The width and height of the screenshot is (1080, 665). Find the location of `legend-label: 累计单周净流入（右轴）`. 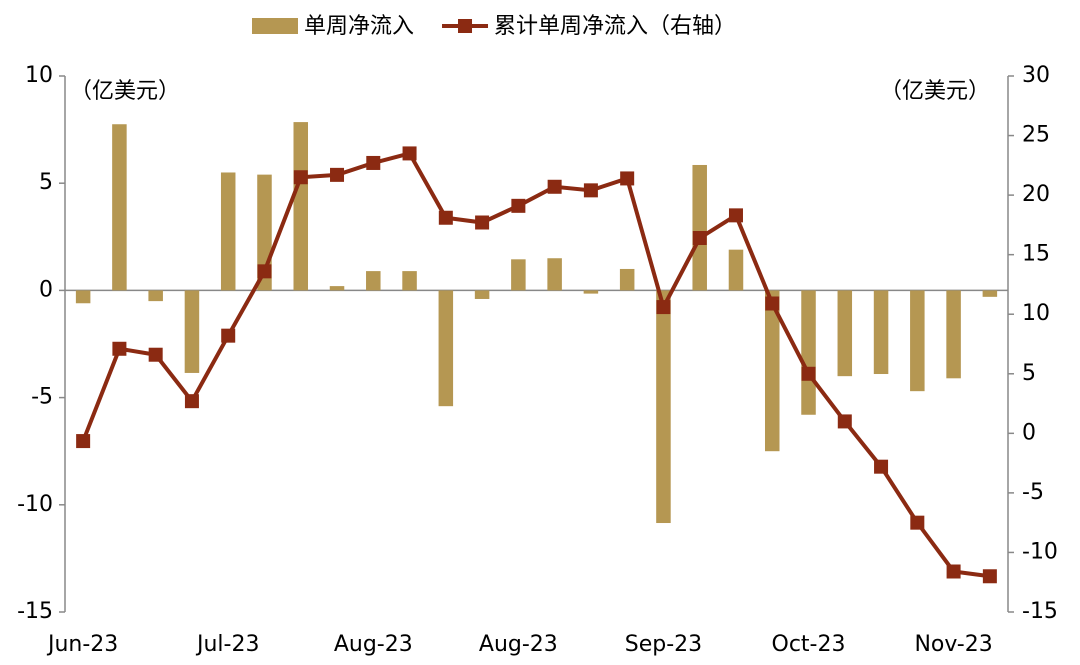

legend-label: 累计单周净流入（右轴） is located at coordinates (615, 26).